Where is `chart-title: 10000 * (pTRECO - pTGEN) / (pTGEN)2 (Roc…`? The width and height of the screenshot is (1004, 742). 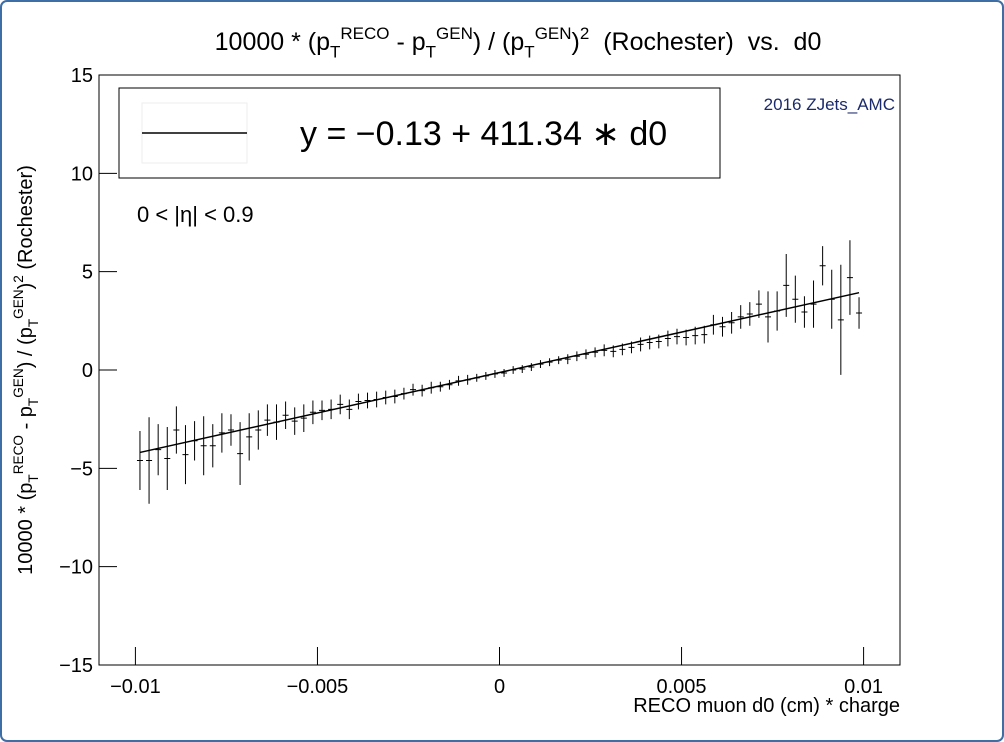
chart-title: 10000 * (pTRECO - pTGEN) / (pTGEN)2 (Roc… is located at coordinates (518, 43).